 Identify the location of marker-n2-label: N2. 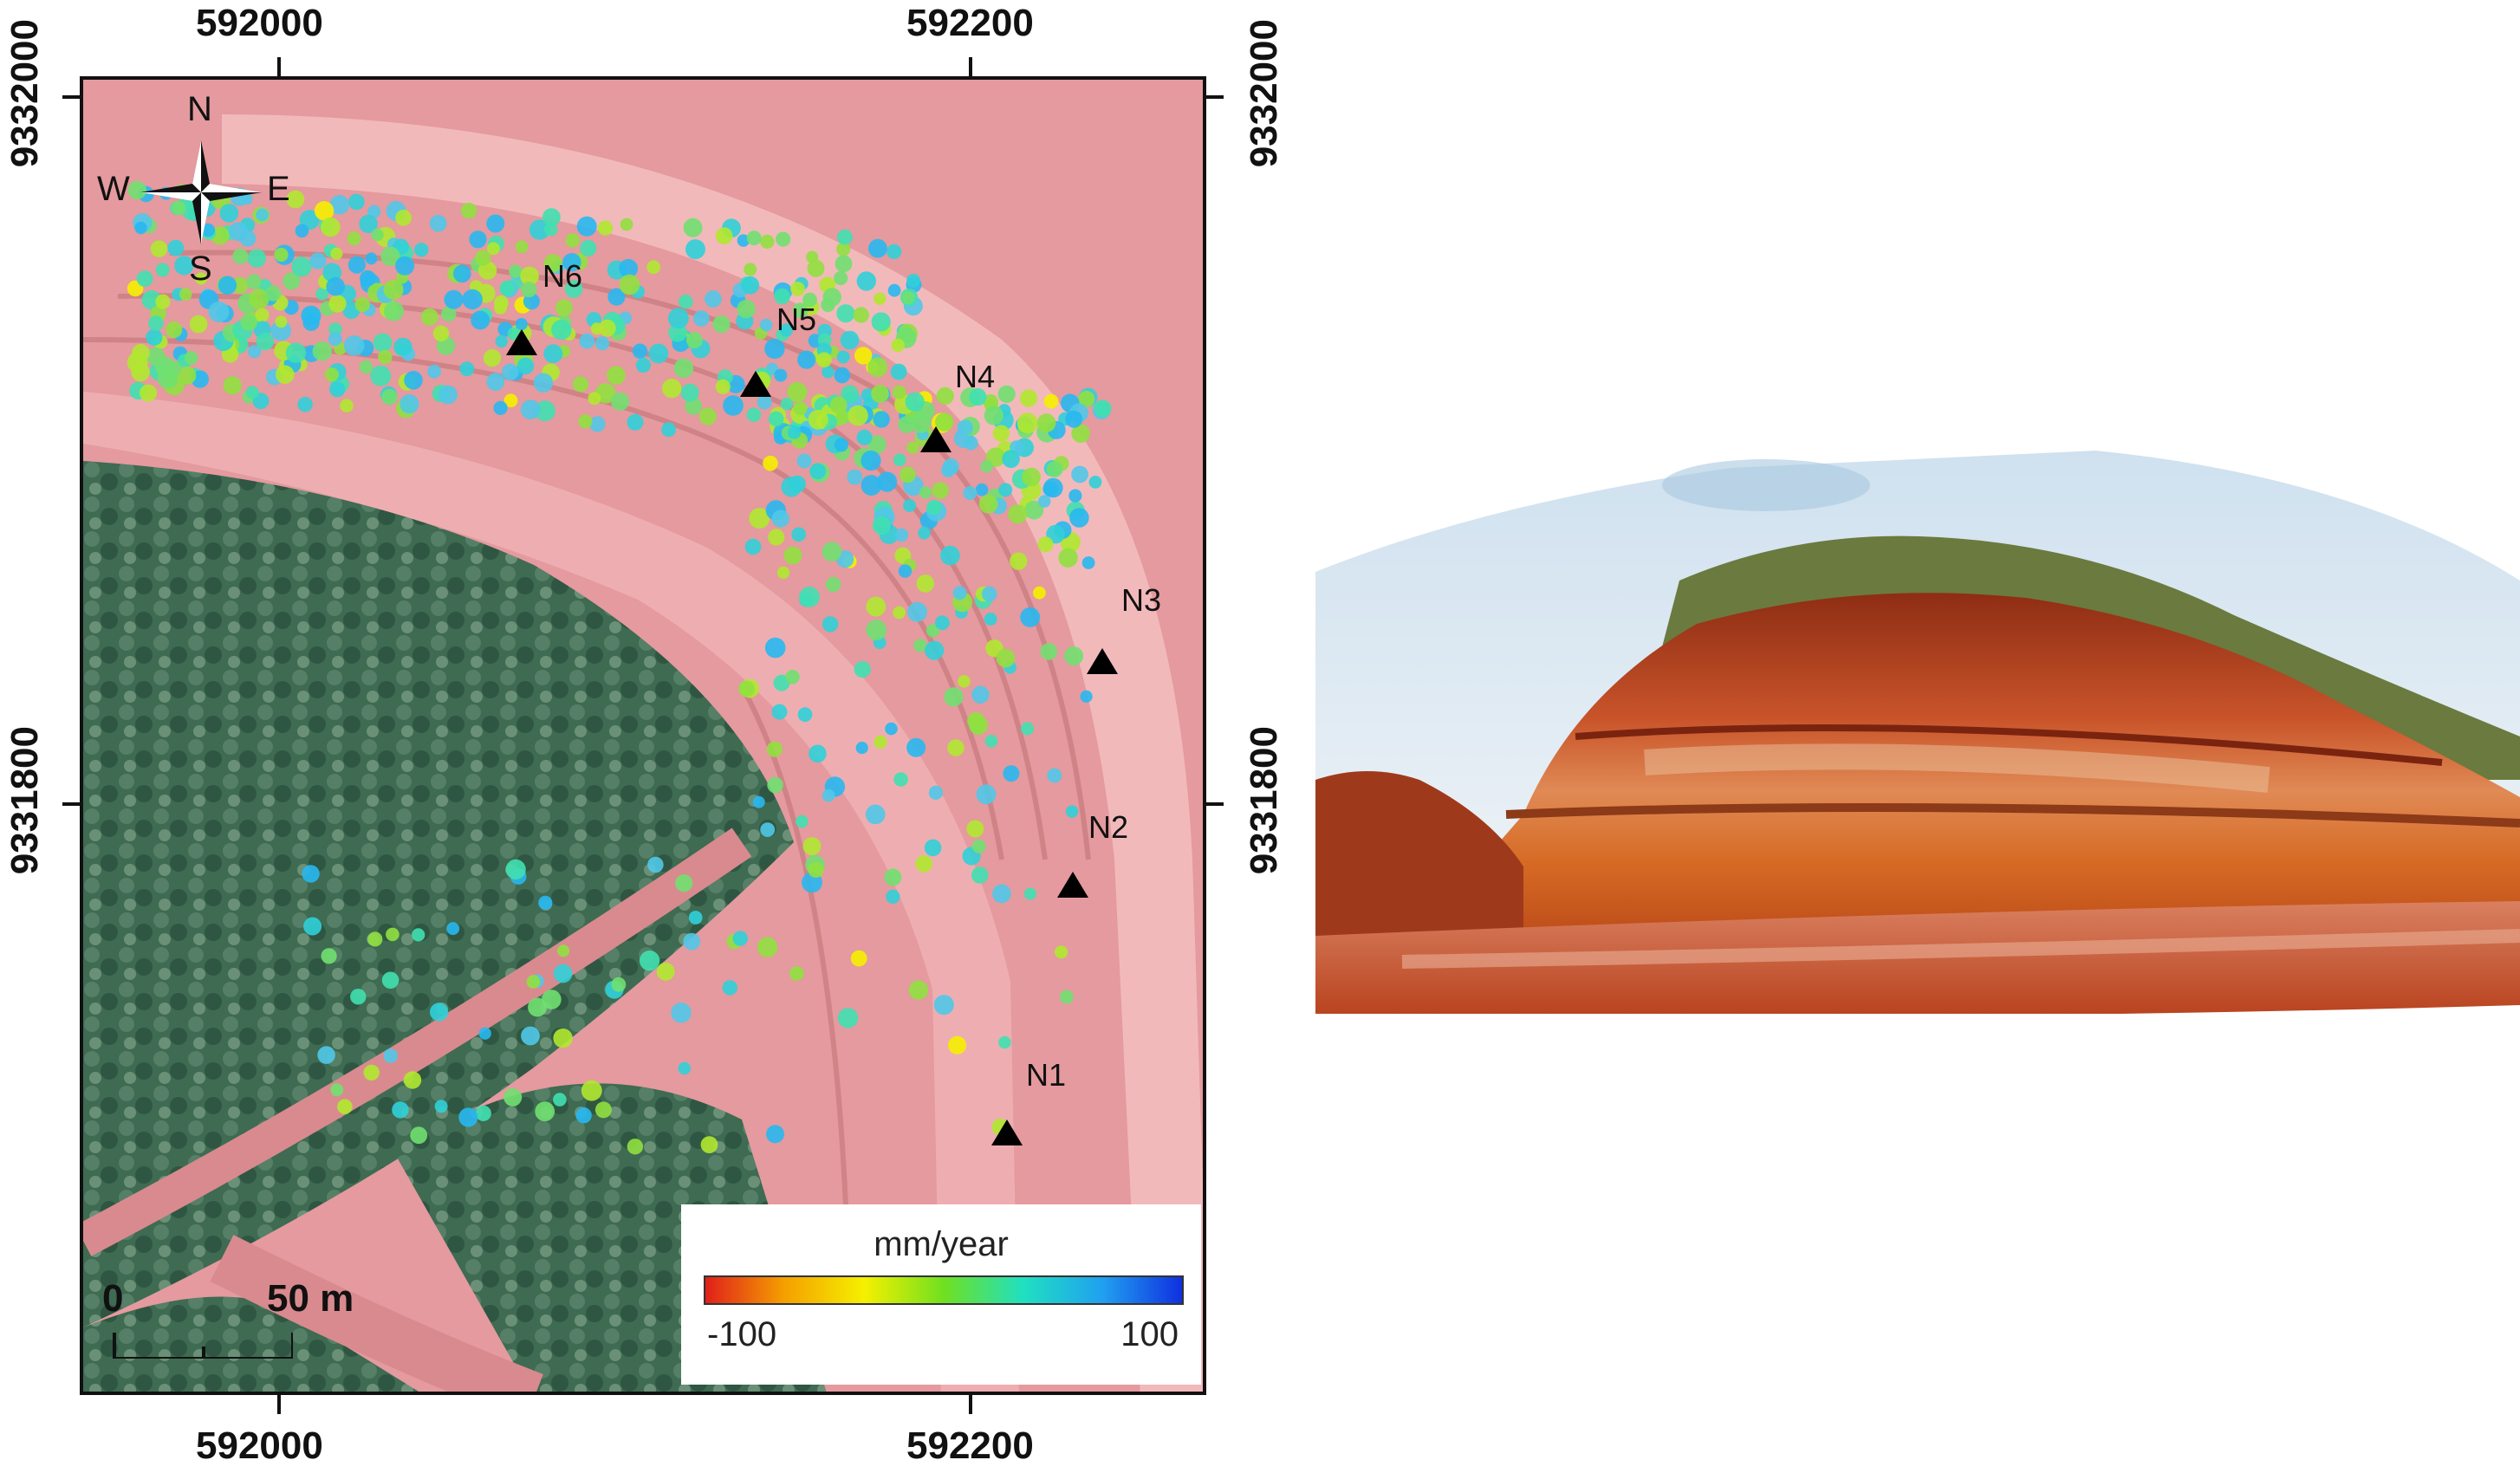
(1108, 827).